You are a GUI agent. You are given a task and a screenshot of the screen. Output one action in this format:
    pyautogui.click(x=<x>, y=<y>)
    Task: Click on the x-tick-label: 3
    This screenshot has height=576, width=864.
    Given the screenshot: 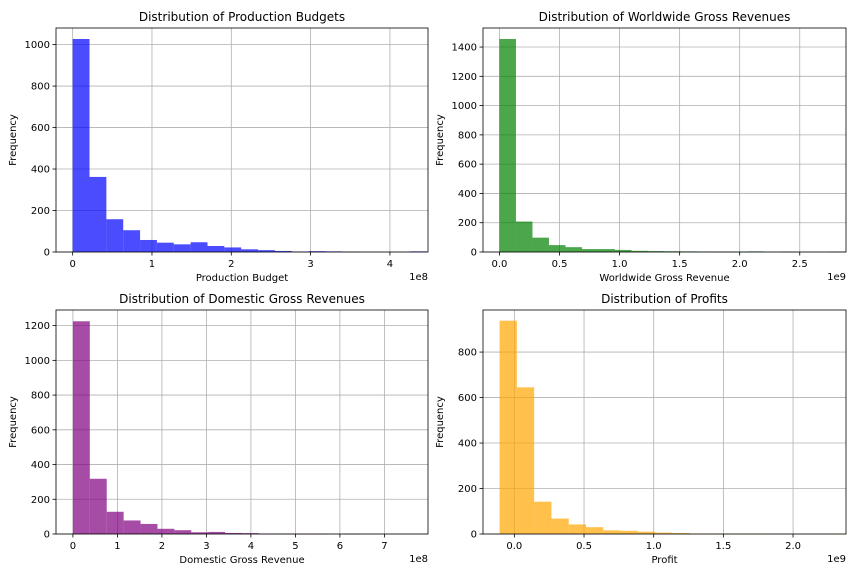 What is the action you would take?
    pyautogui.click(x=206, y=546)
    